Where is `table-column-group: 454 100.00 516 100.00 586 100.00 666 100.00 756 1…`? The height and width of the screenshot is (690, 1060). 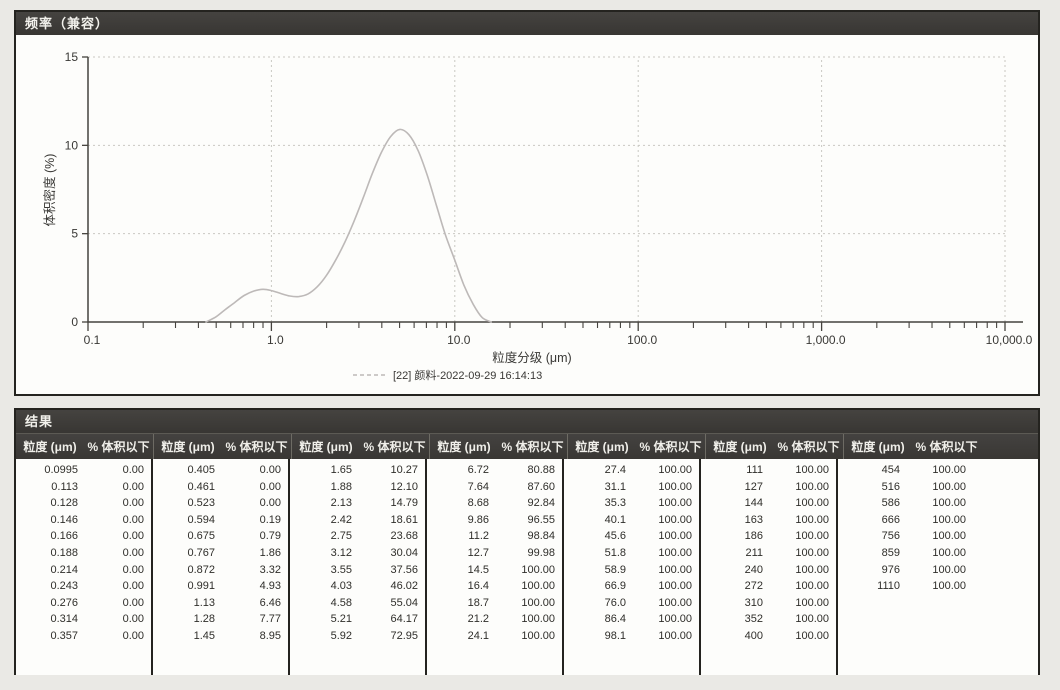
table-column-group: 454 100.00 516 100.00 586 100.00 666 100.00 756 1… is located at coordinates (938, 567).